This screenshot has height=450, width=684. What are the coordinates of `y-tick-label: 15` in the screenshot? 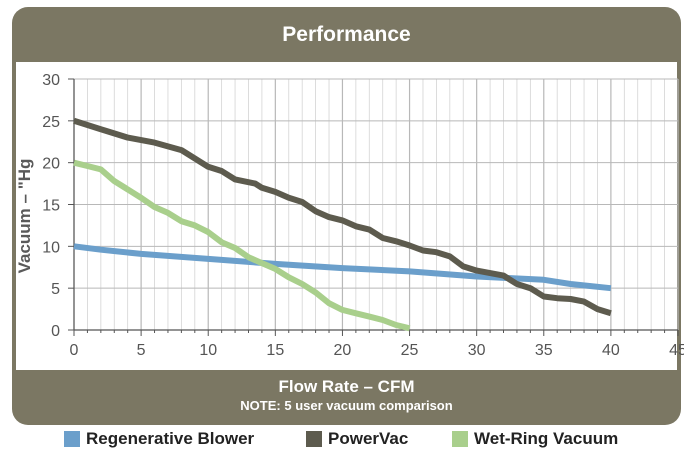 It's located at (51, 206).